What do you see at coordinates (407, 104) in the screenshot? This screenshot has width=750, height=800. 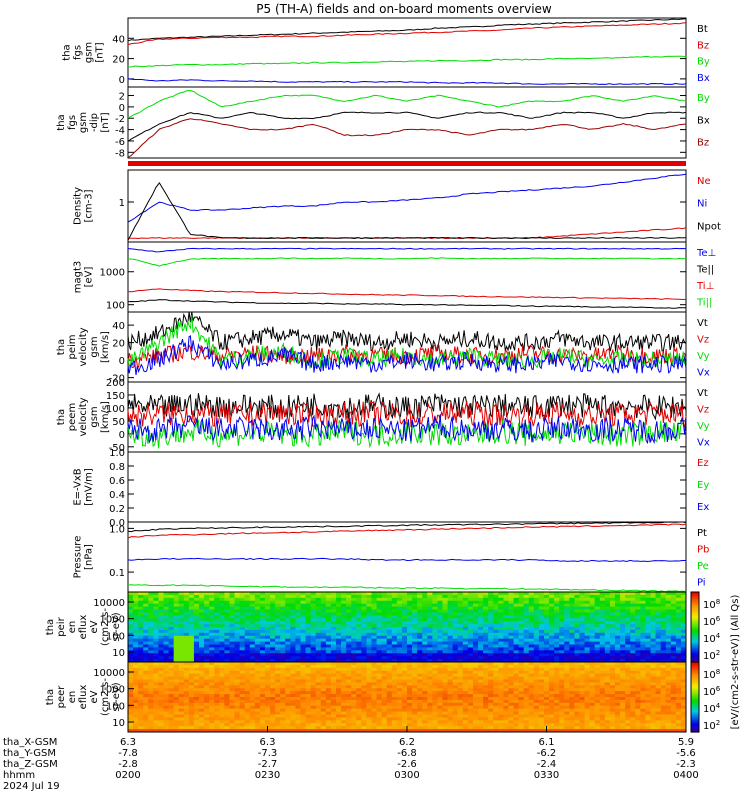 I see `series-By` at bounding box center [407, 104].